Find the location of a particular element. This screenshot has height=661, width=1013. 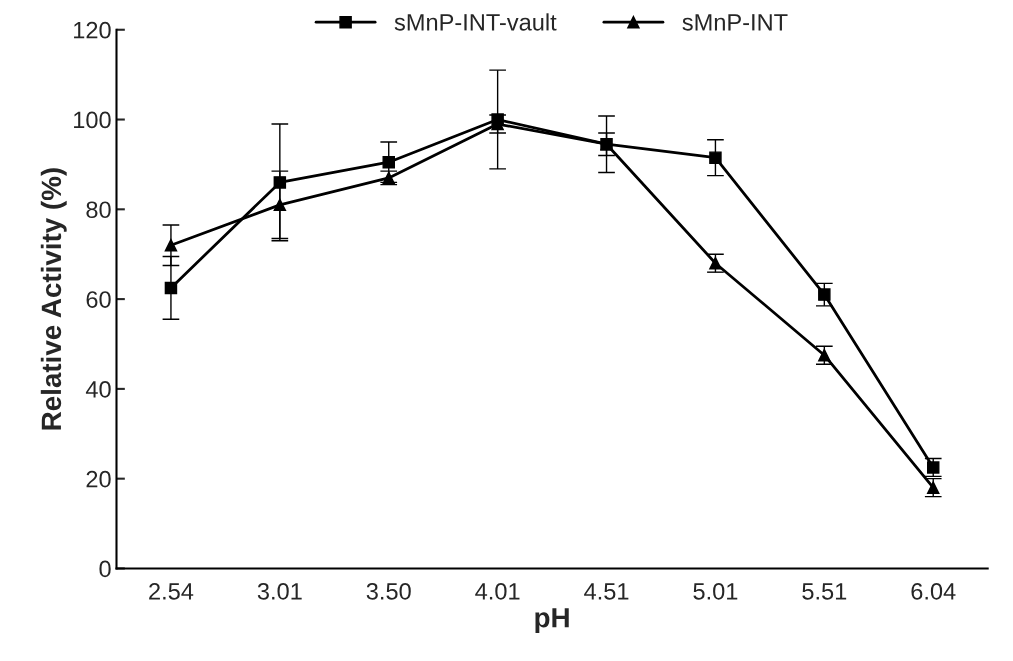

x-tick-label: 5.01 is located at coordinates (715, 591).